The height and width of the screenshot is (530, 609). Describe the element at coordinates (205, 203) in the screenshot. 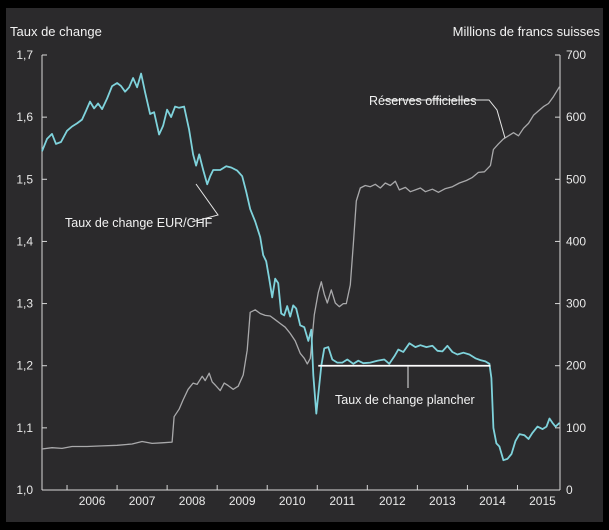

I see `eurchf-leader-line` at that location.